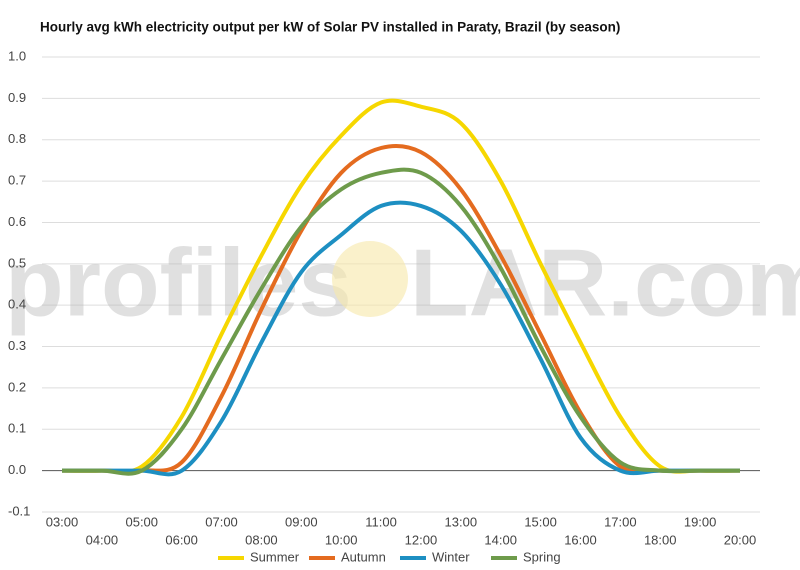 The width and height of the screenshot is (800, 570). Describe the element at coordinates (421, 539) in the screenshot. I see `x-tick-label: 12:00` at that location.